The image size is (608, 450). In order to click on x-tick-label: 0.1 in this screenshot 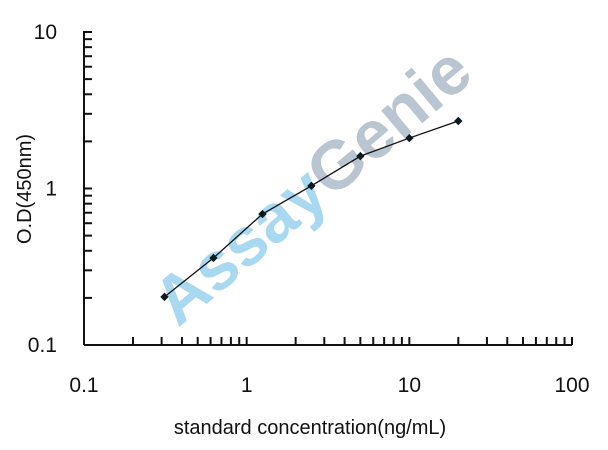, I will do `click(83, 385)`.